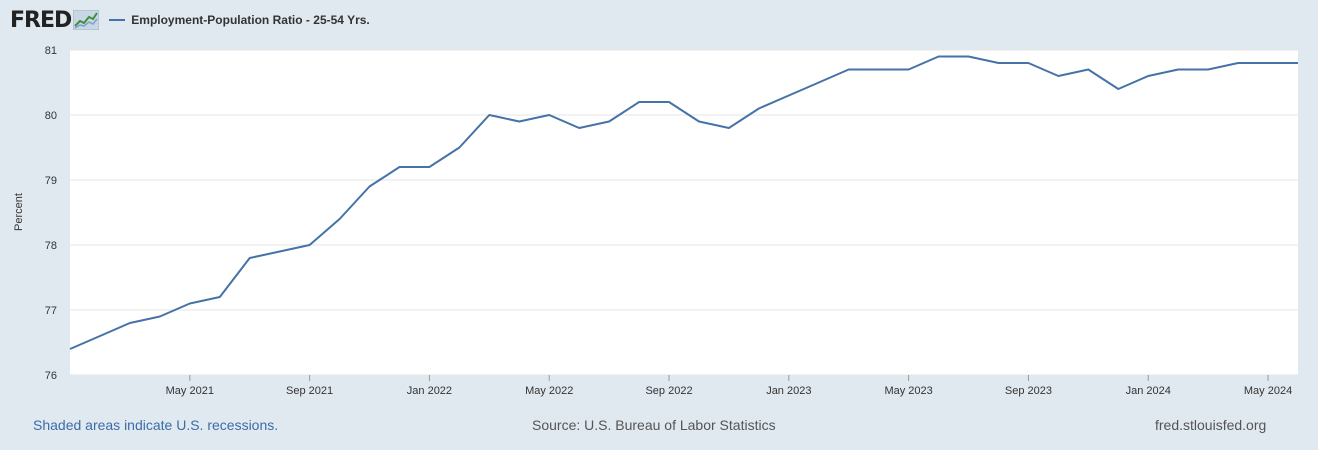 The height and width of the screenshot is (450, 1318). What do you see at coordinates (51, 376) in the screenshot?
I see `y-tick-label: 76` at bounding box center [51, 376].